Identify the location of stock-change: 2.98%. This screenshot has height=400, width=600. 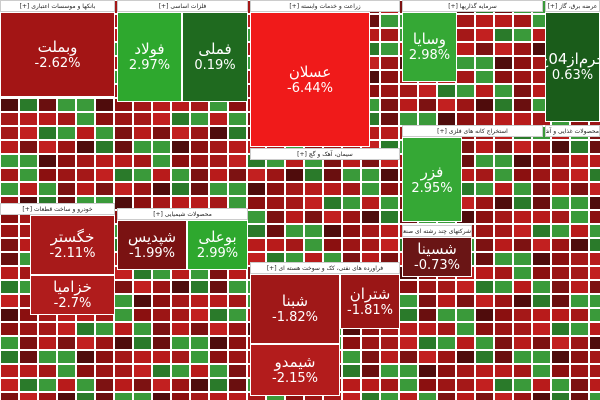
(429, 55).